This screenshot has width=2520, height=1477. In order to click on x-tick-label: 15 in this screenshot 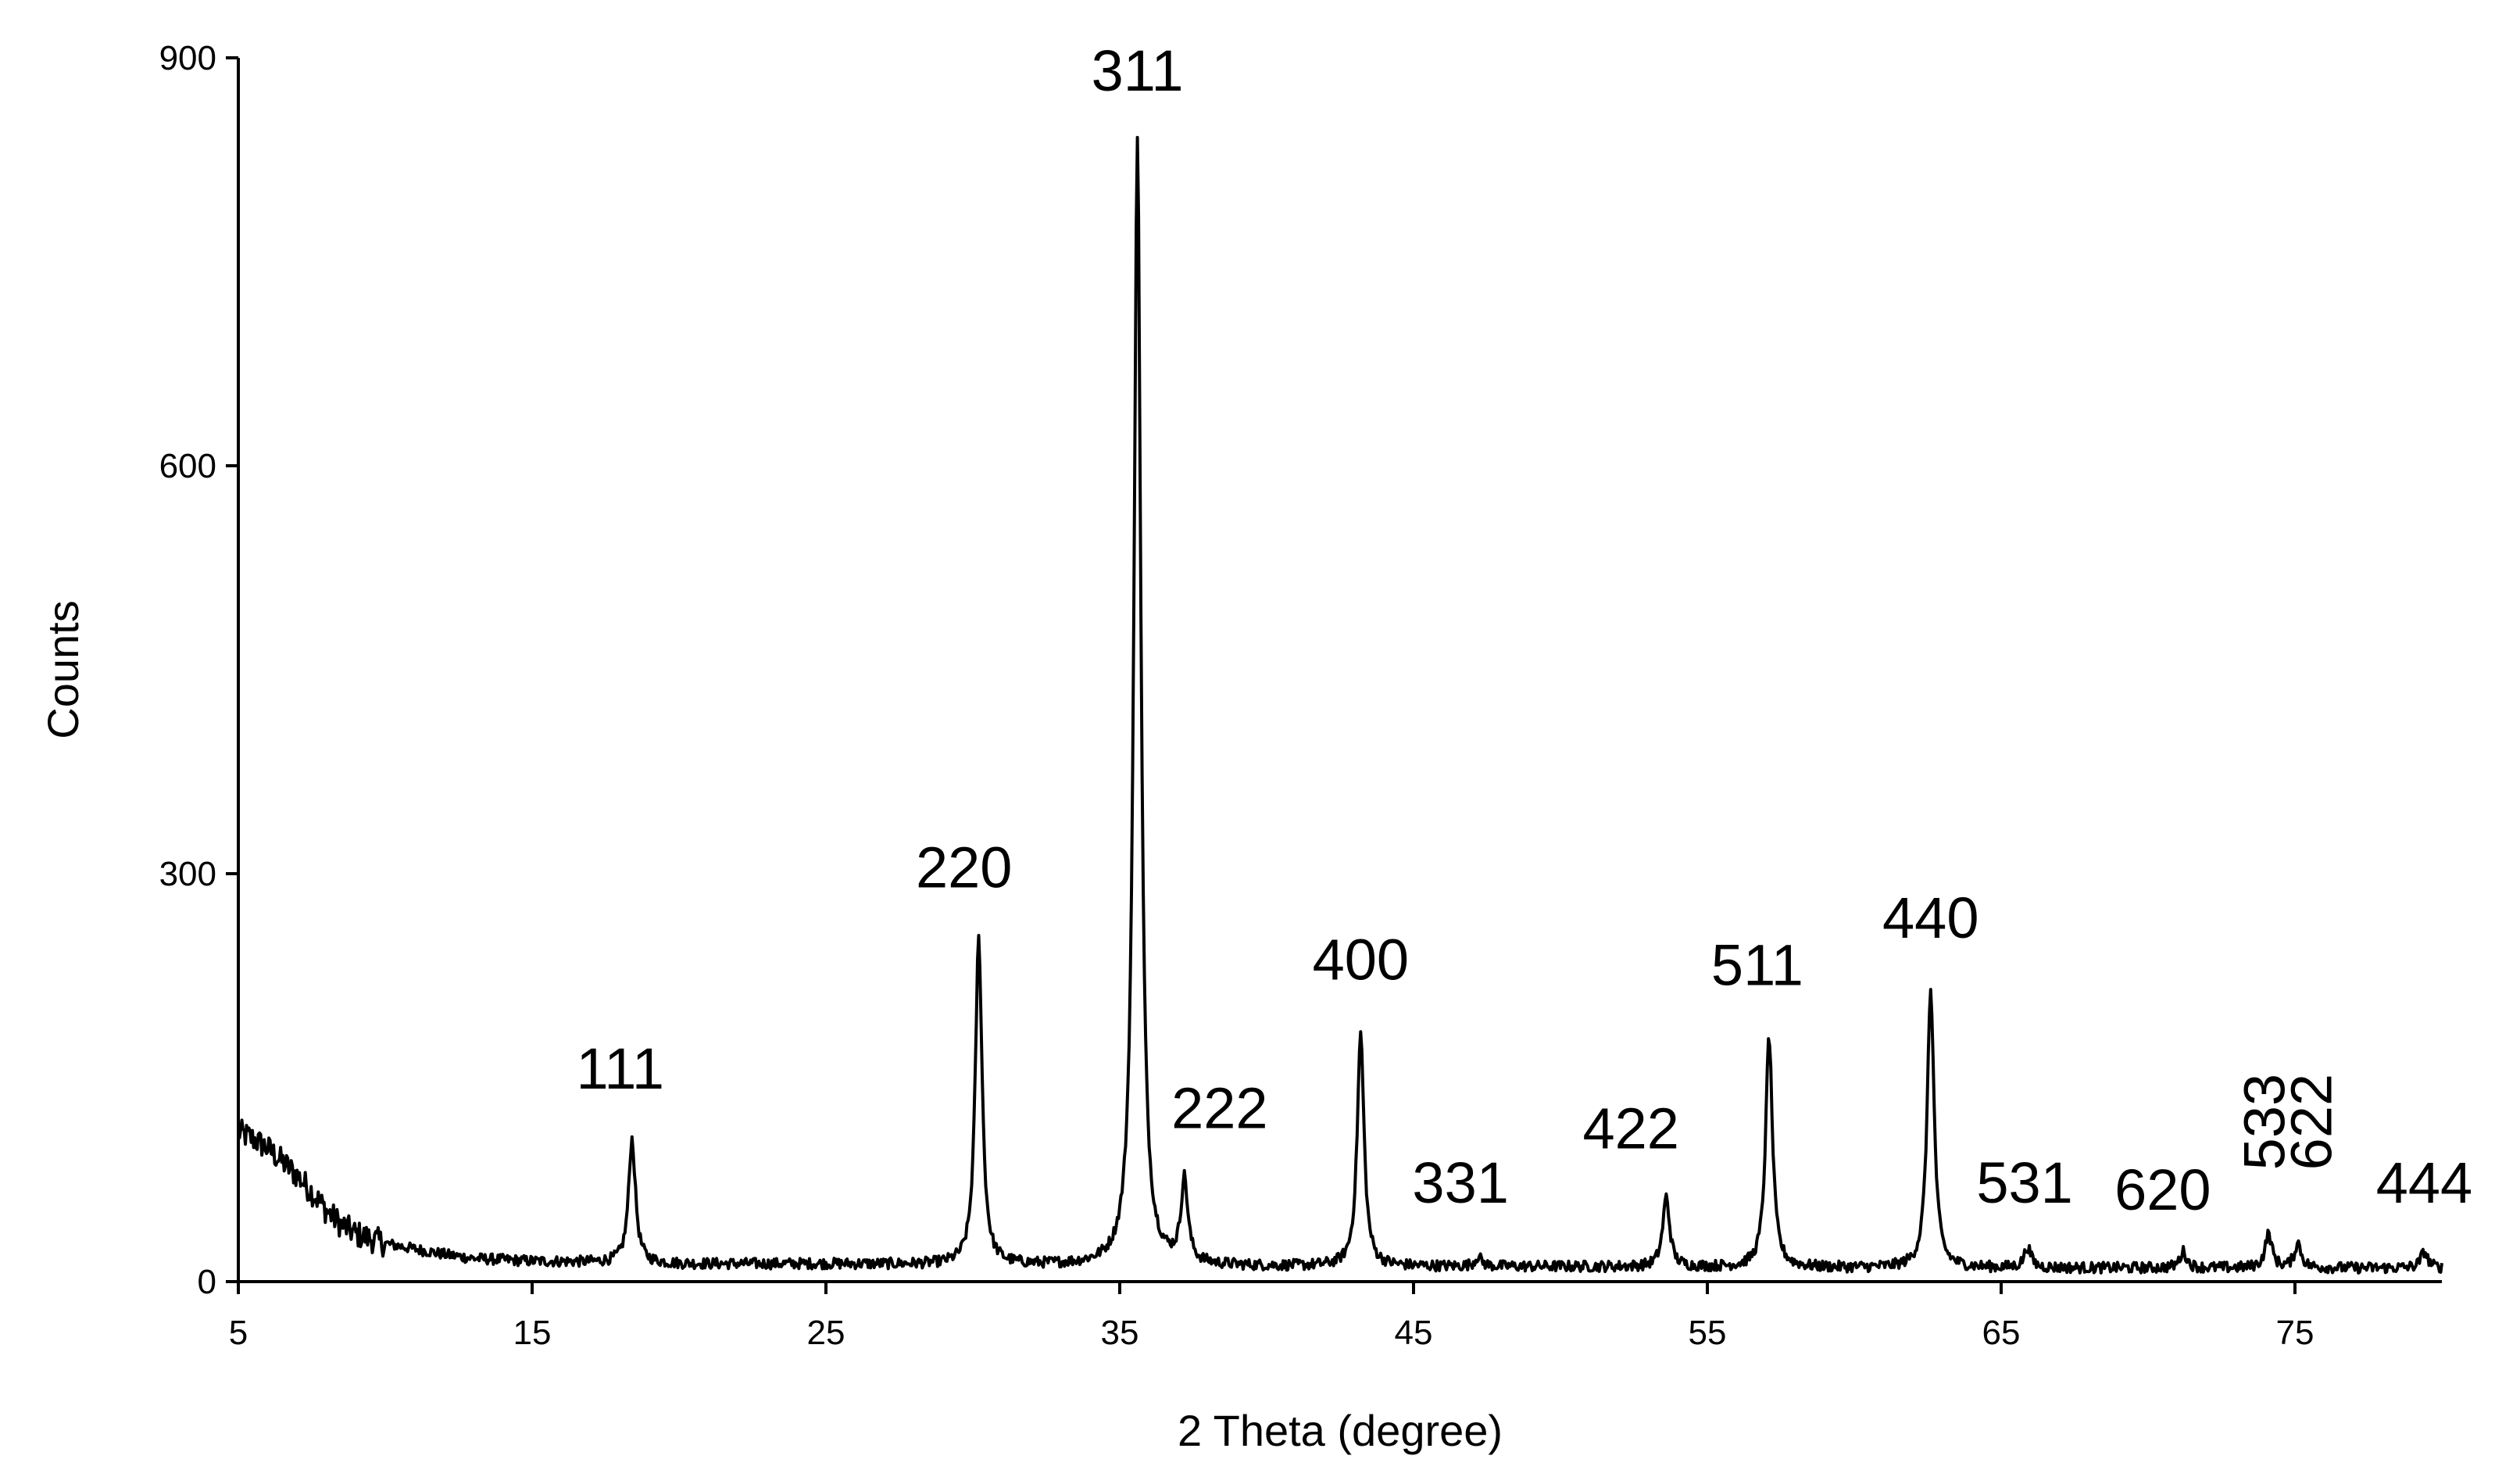, I will do `click(532, 1333)`.